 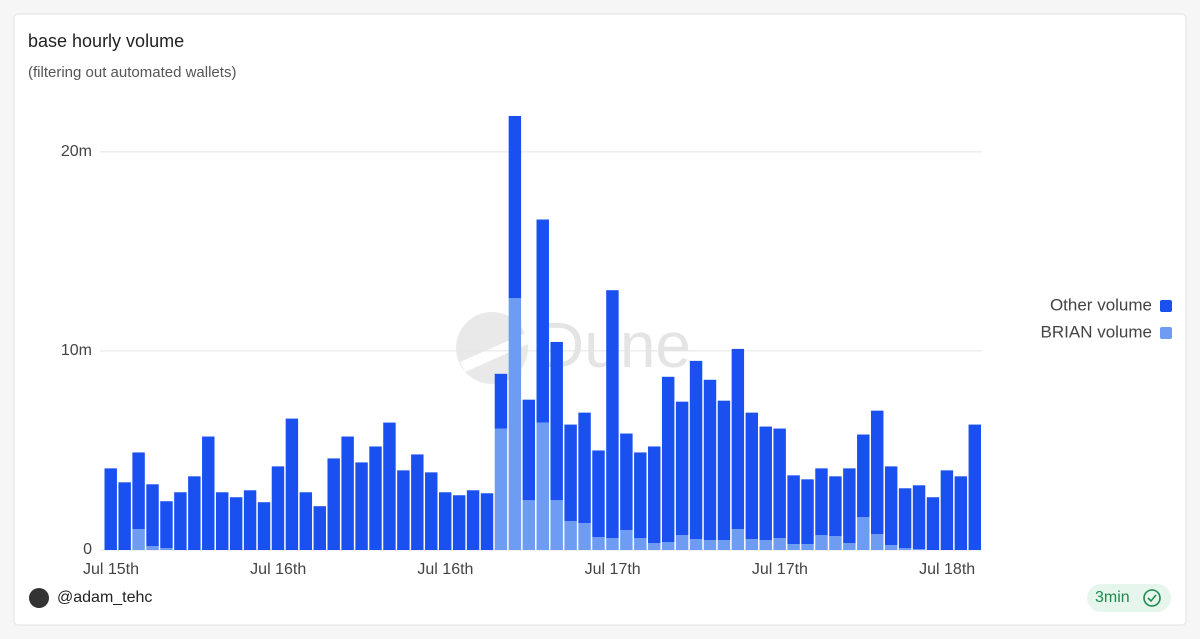 What do you see at coordinates (947, 569) in the screenshot?
I see `x-tick-label: Jul 18th` at bounding box center [947, 569].